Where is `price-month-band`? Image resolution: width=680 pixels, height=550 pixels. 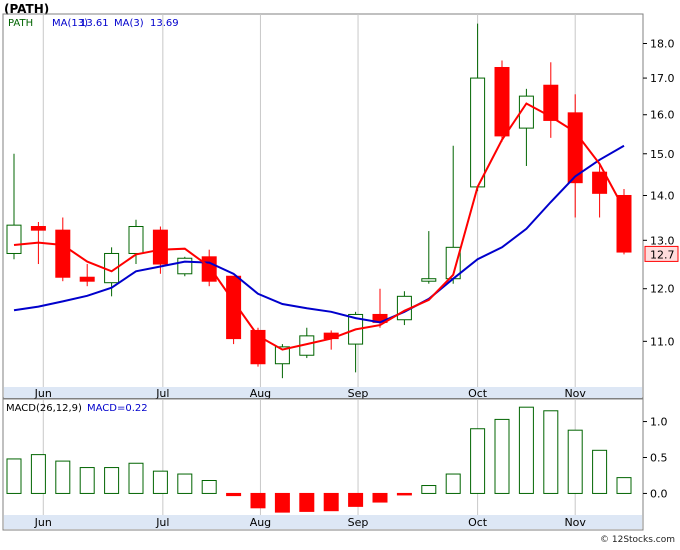 price-month-band is located at coordinates (323, 392).